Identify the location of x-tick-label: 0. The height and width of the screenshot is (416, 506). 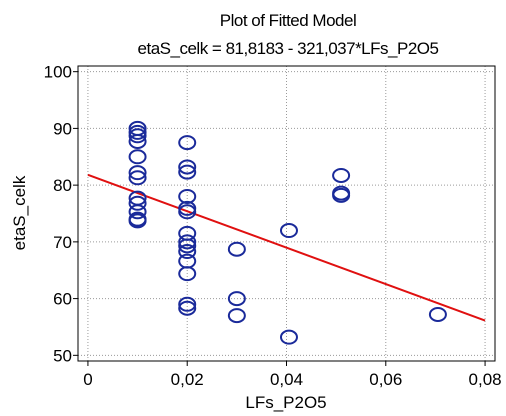
(87, 379).